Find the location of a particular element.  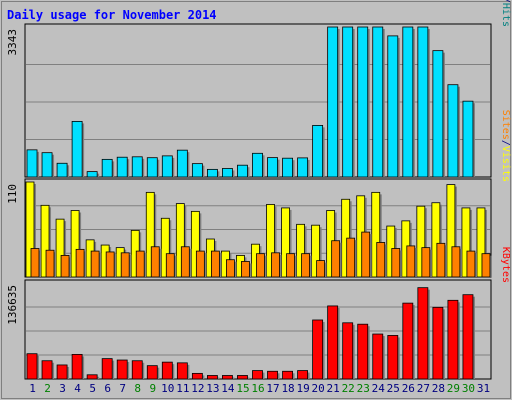

x-axis-tick-label: 25 is located at coordinates (393, 388).